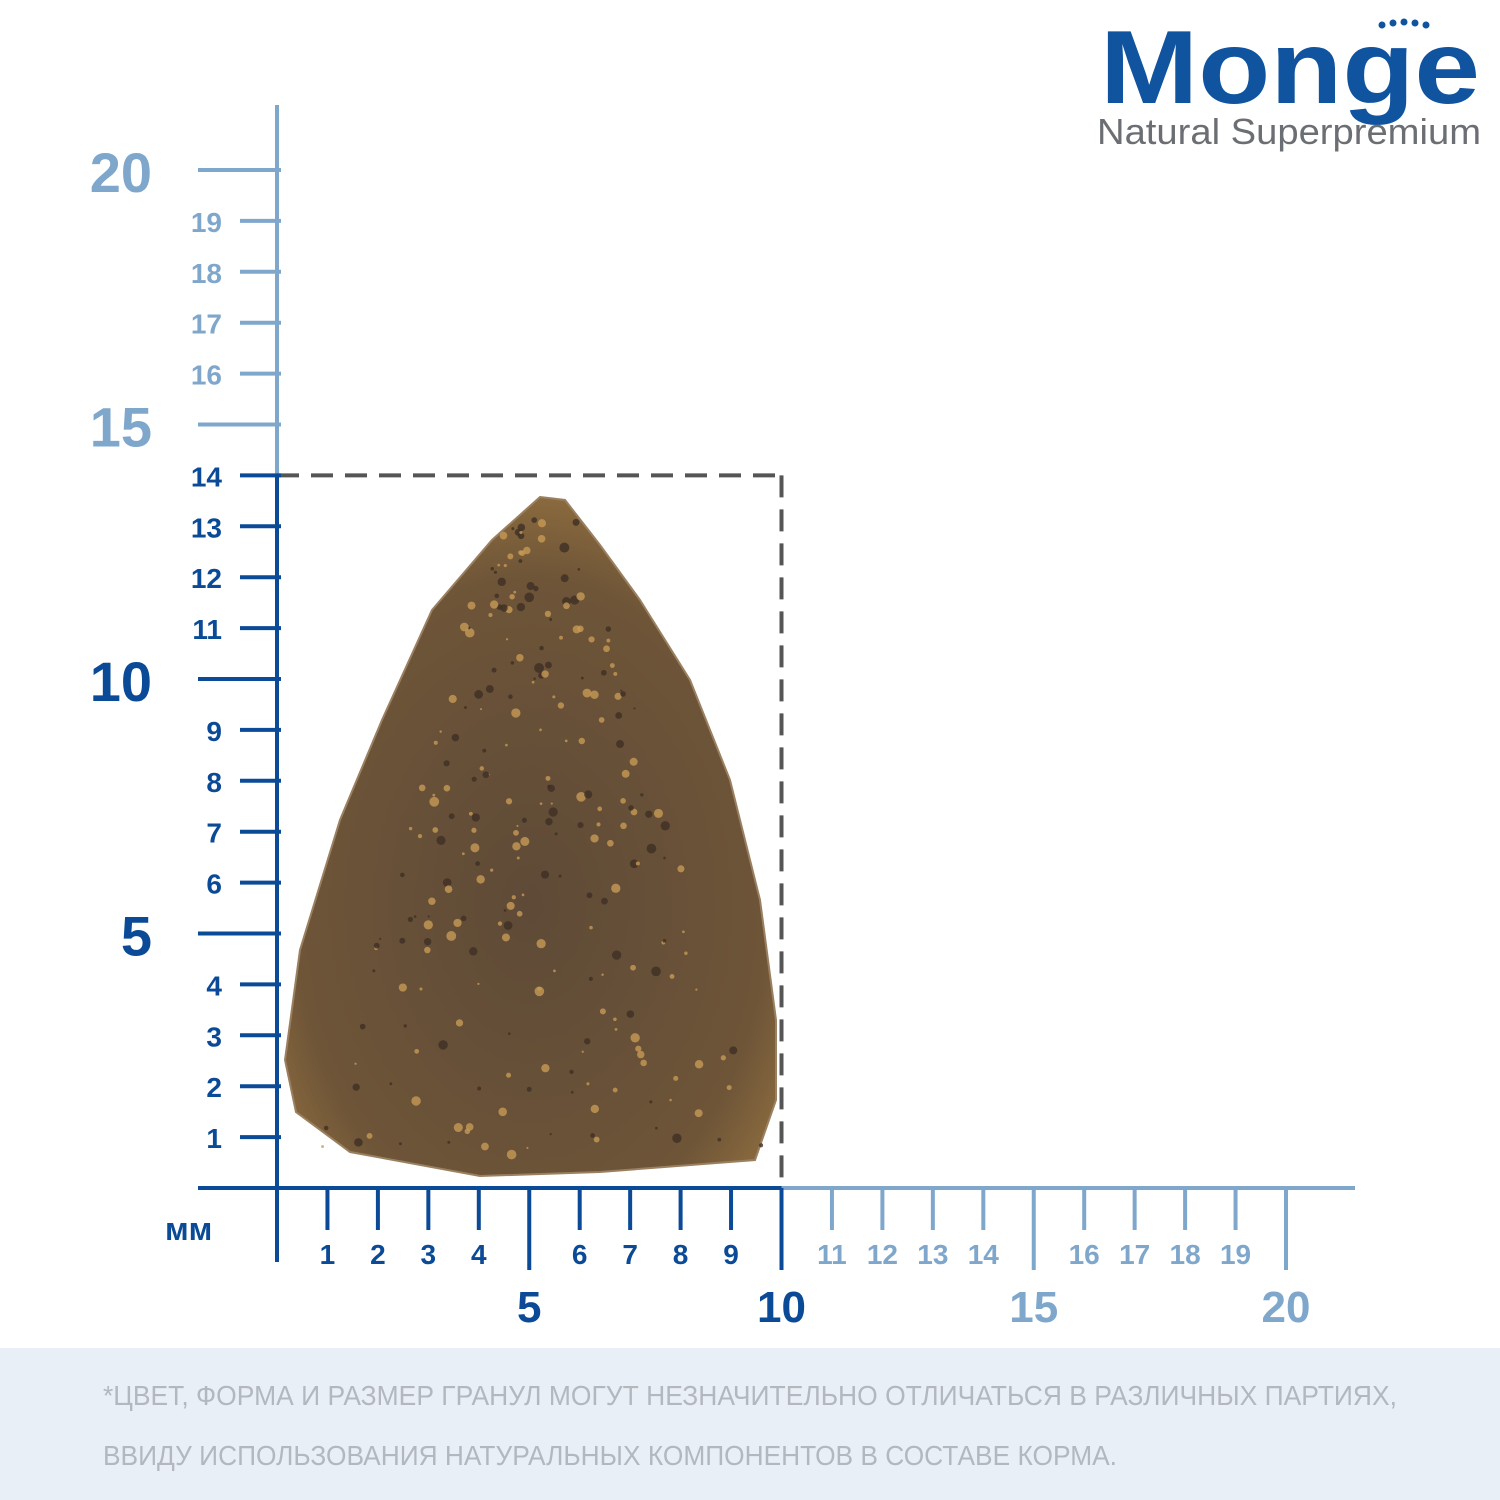 This screenshot has width=1500, height=1500. I want to click on y-tick-label: 7, so click(214, 833).